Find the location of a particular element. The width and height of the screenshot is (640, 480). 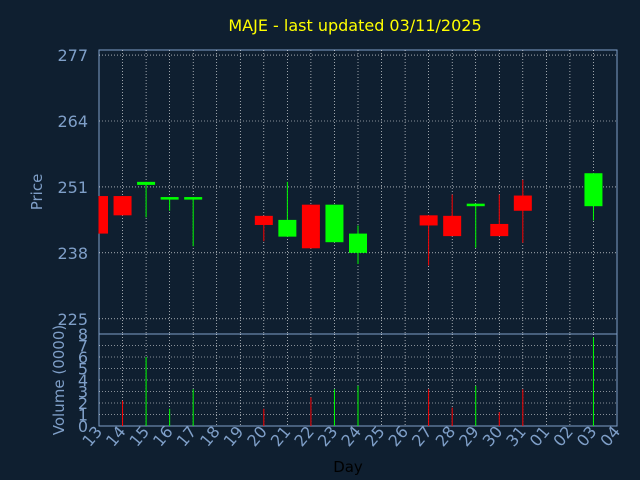

volume-tick-label: 2 is located at coordinates (83, 403).